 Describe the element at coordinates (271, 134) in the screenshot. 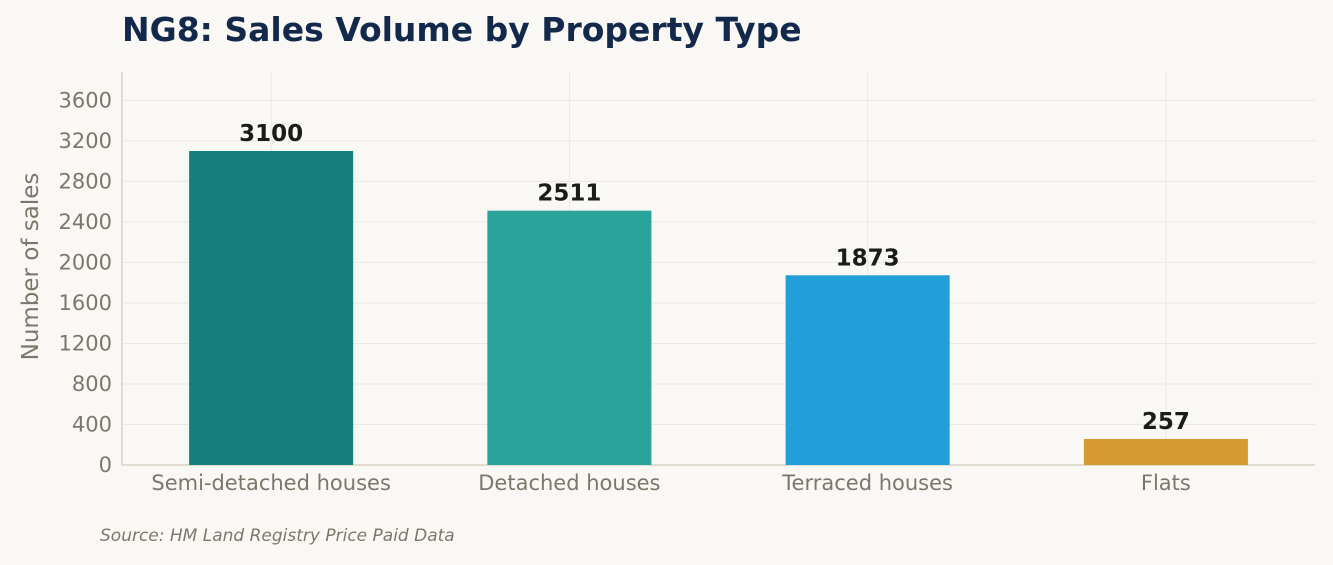

I see `value-label: 3100` at that location.